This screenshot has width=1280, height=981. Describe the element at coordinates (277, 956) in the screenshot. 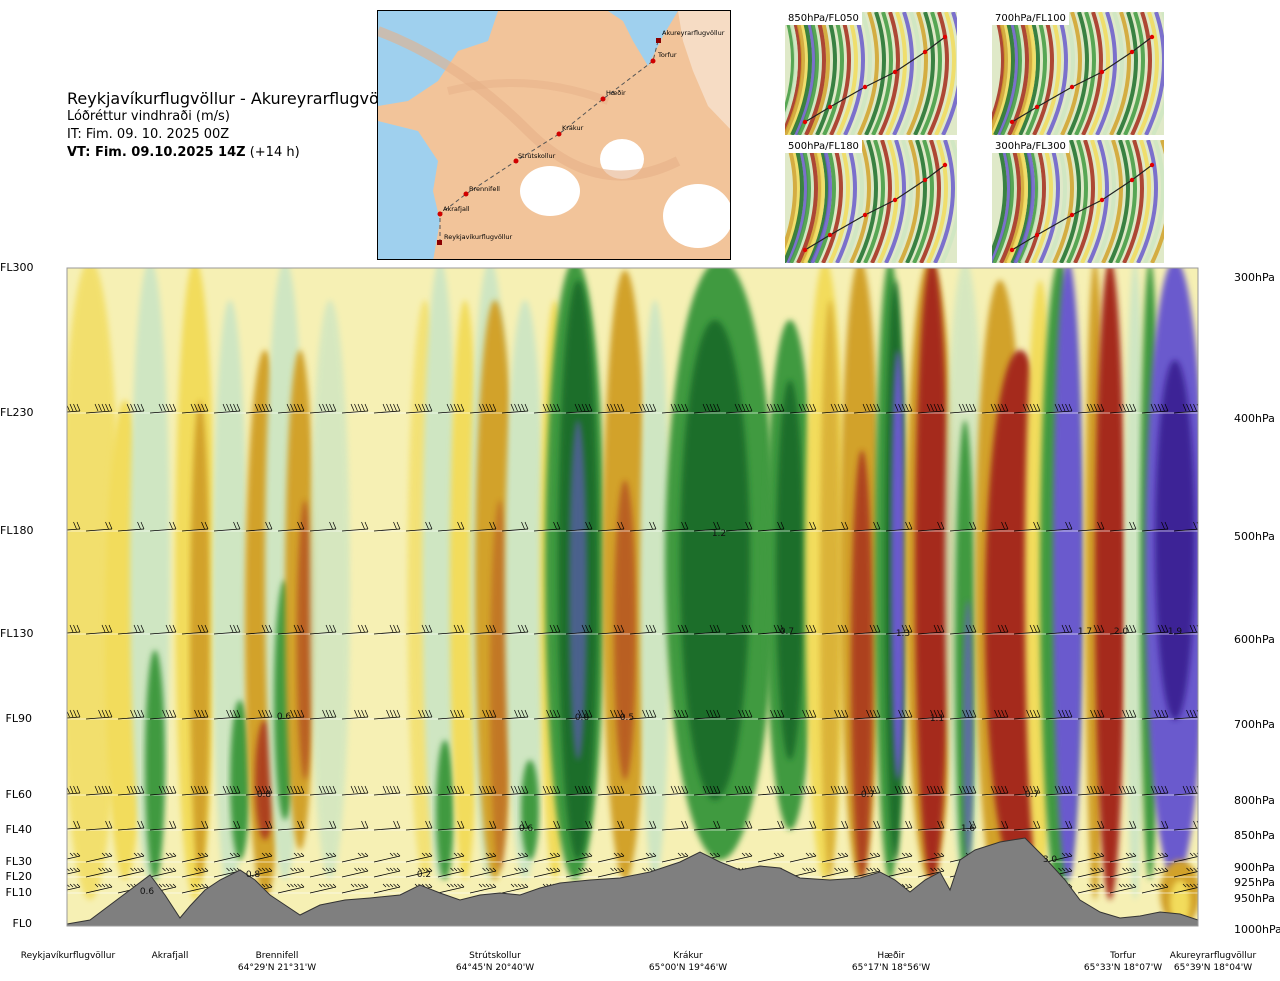

I see `location-name: Brennifell` at that location.